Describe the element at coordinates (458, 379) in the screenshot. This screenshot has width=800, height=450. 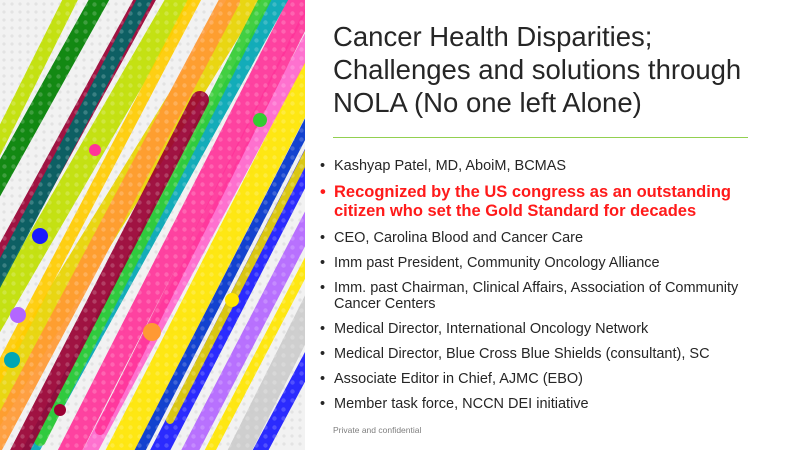
I see `bullet-text: Associate Editor in Chief, AJMC (EBO)` at that location.